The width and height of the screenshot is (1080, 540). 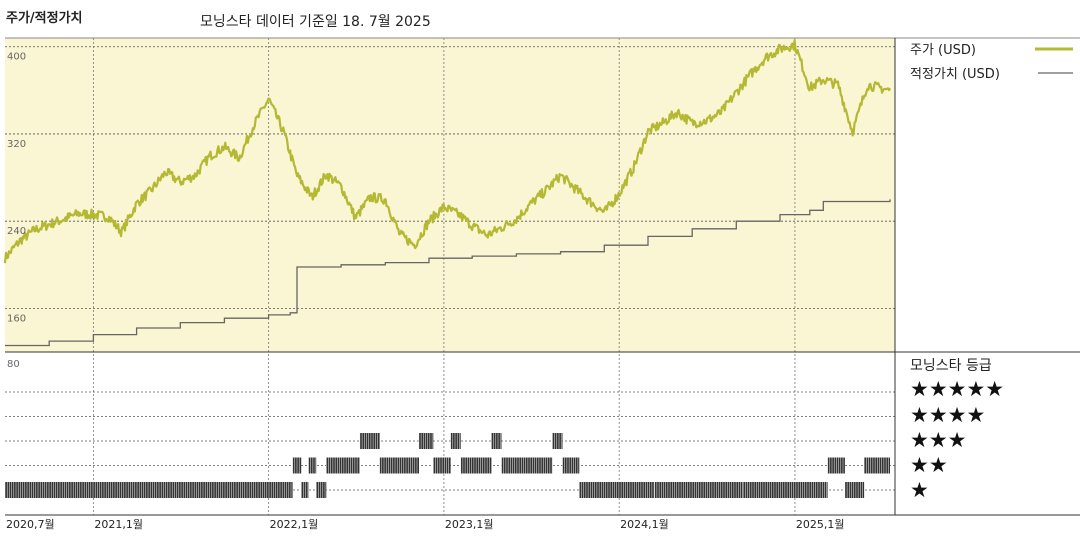 I want to click on y-tick-label: 400, so click(x=16, y=57).